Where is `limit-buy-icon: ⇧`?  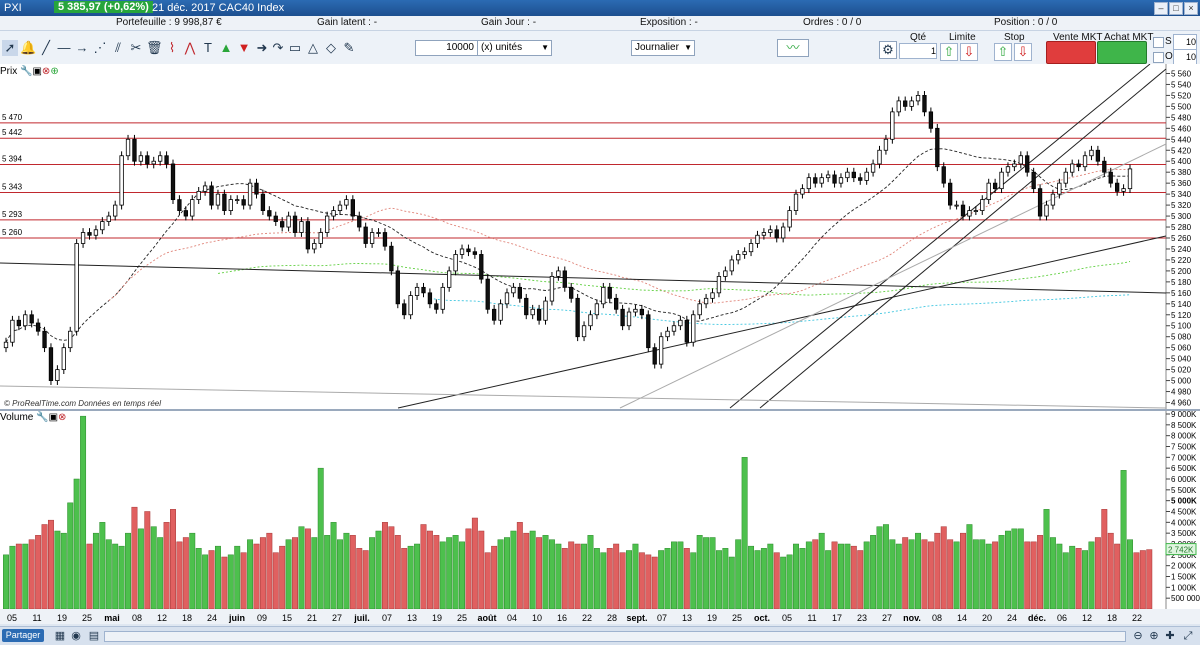 limit-buy-icon: ⇧ is located at coordinates (949, 52).